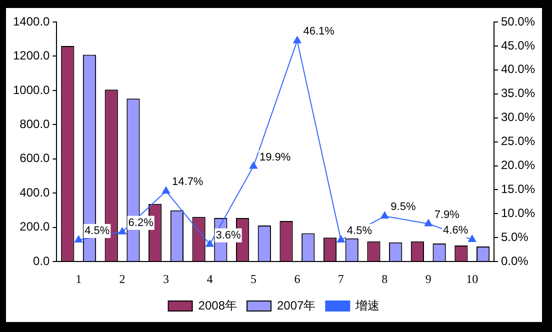  What do you see at coordinates (518, 69) in the screenshot?
I see `y2-tick-label: 40.0%` at bounding box center [518, 69].